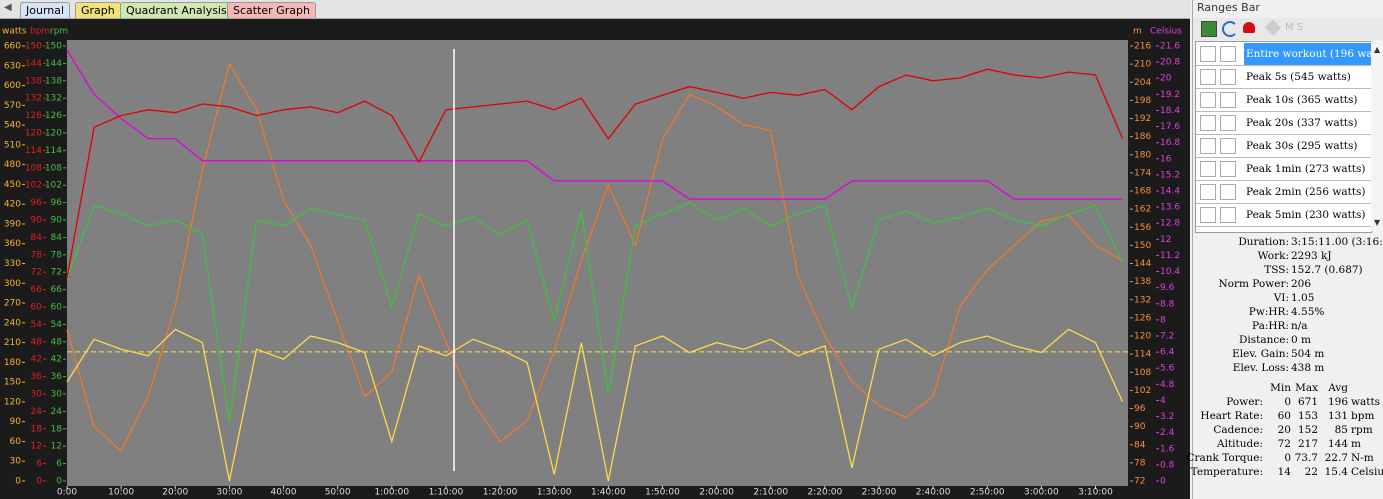 Image resolution: width=1383 pixels, height=499 pixels. Describe the element at coordinates (1142, 101) in the screenshot. I see `y-tick-label: 198` at that location.